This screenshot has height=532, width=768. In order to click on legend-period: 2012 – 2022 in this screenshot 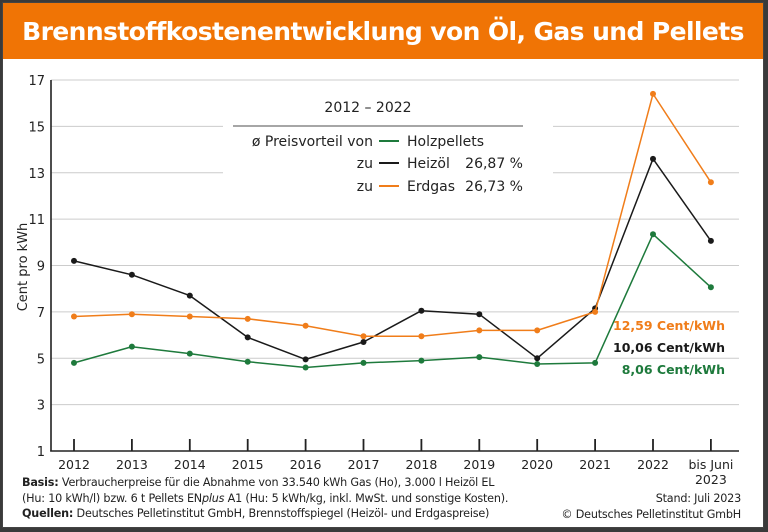, I will do `click(367, 108)`.